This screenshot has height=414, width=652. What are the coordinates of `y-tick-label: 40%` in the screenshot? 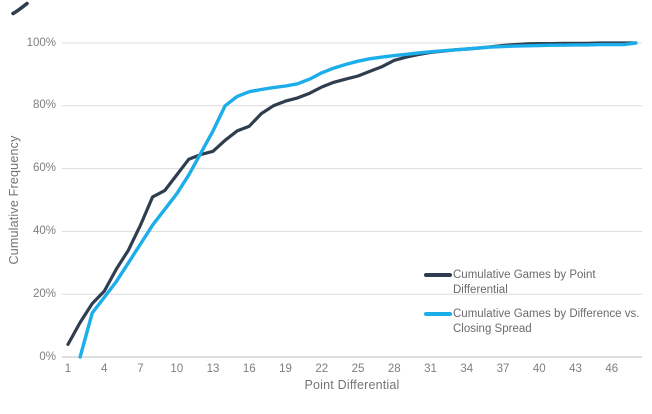 It's located at (44, 230).